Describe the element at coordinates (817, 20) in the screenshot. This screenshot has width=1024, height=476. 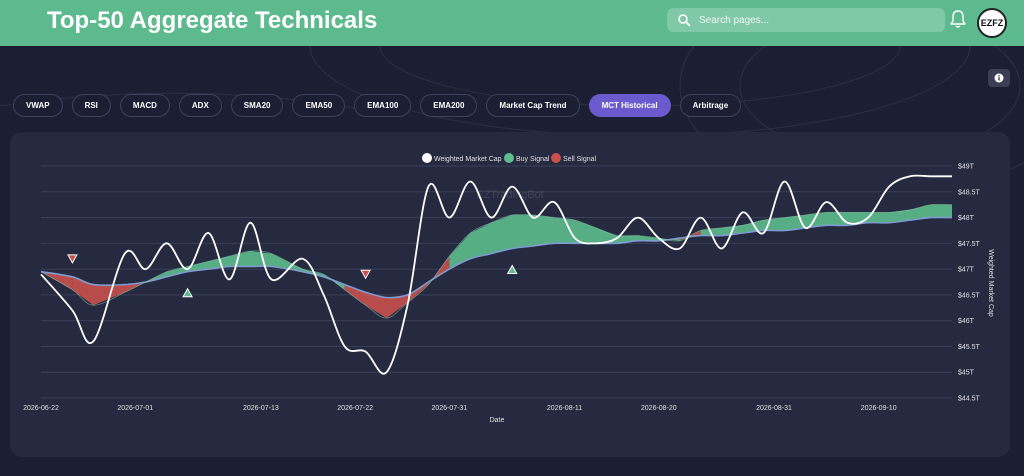
I see `search-input` at that location.